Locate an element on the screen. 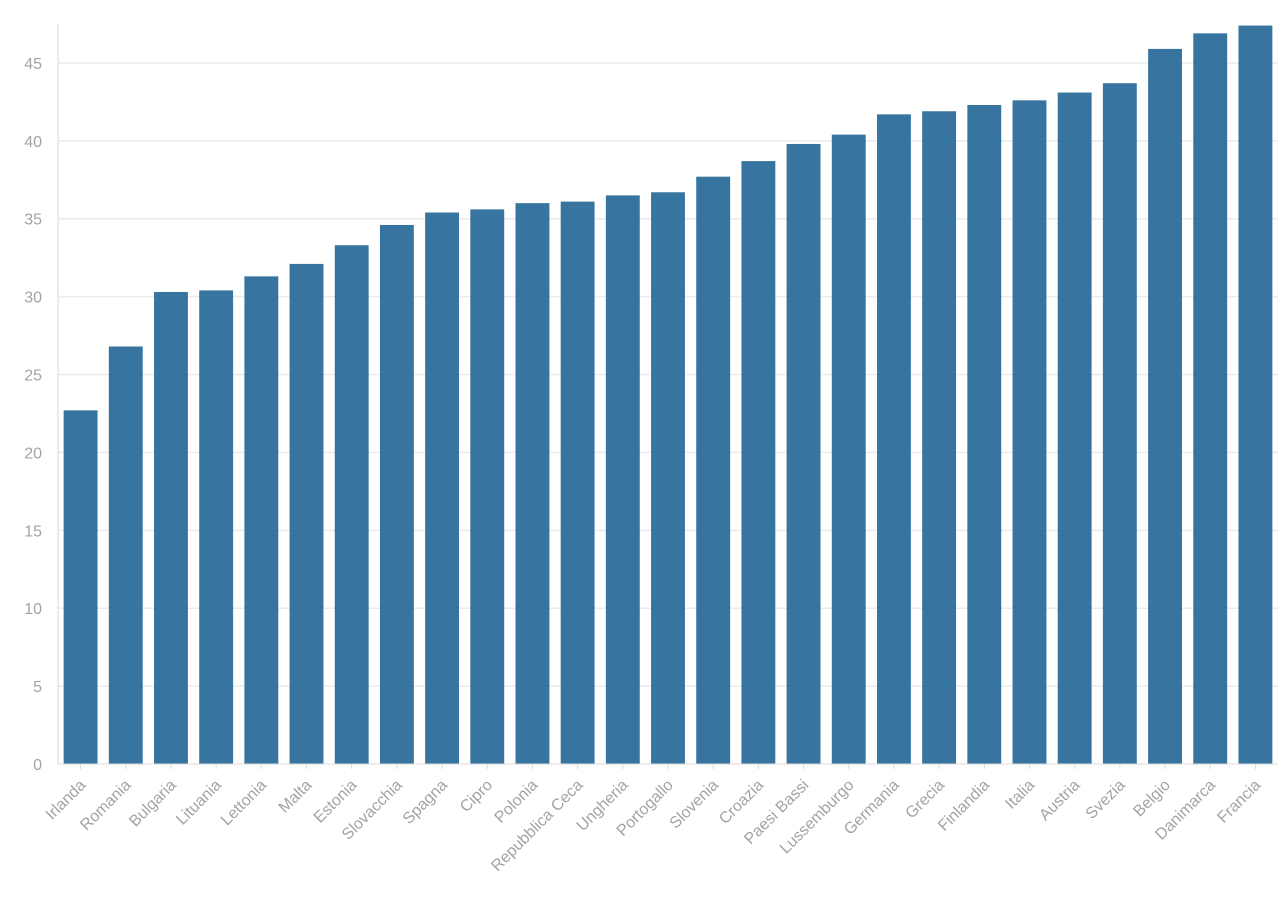 The height and width of the screenshot is (912, 1280). bar-svezia is located at coordinates (1119, 423).